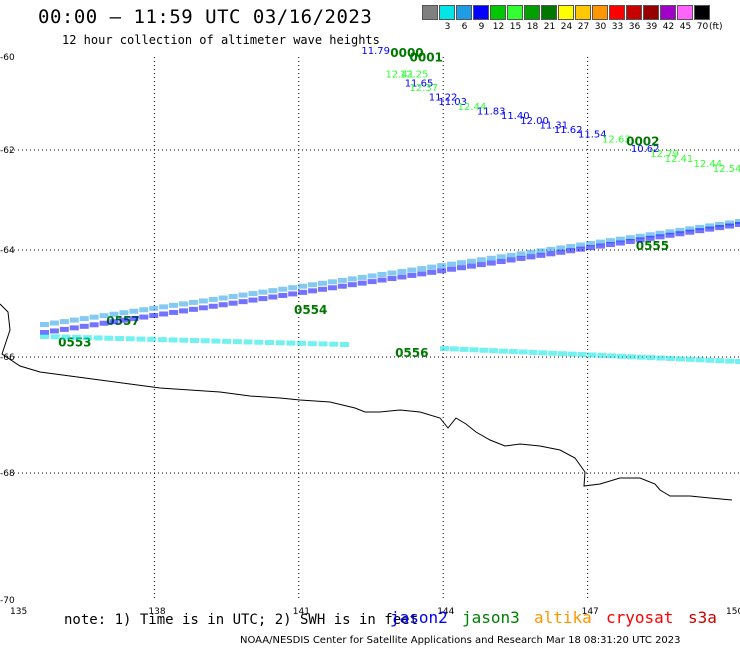 The height and width of the screenshot is (650, 740). I want to click on swh-value: 11.40, so click(515, 116).